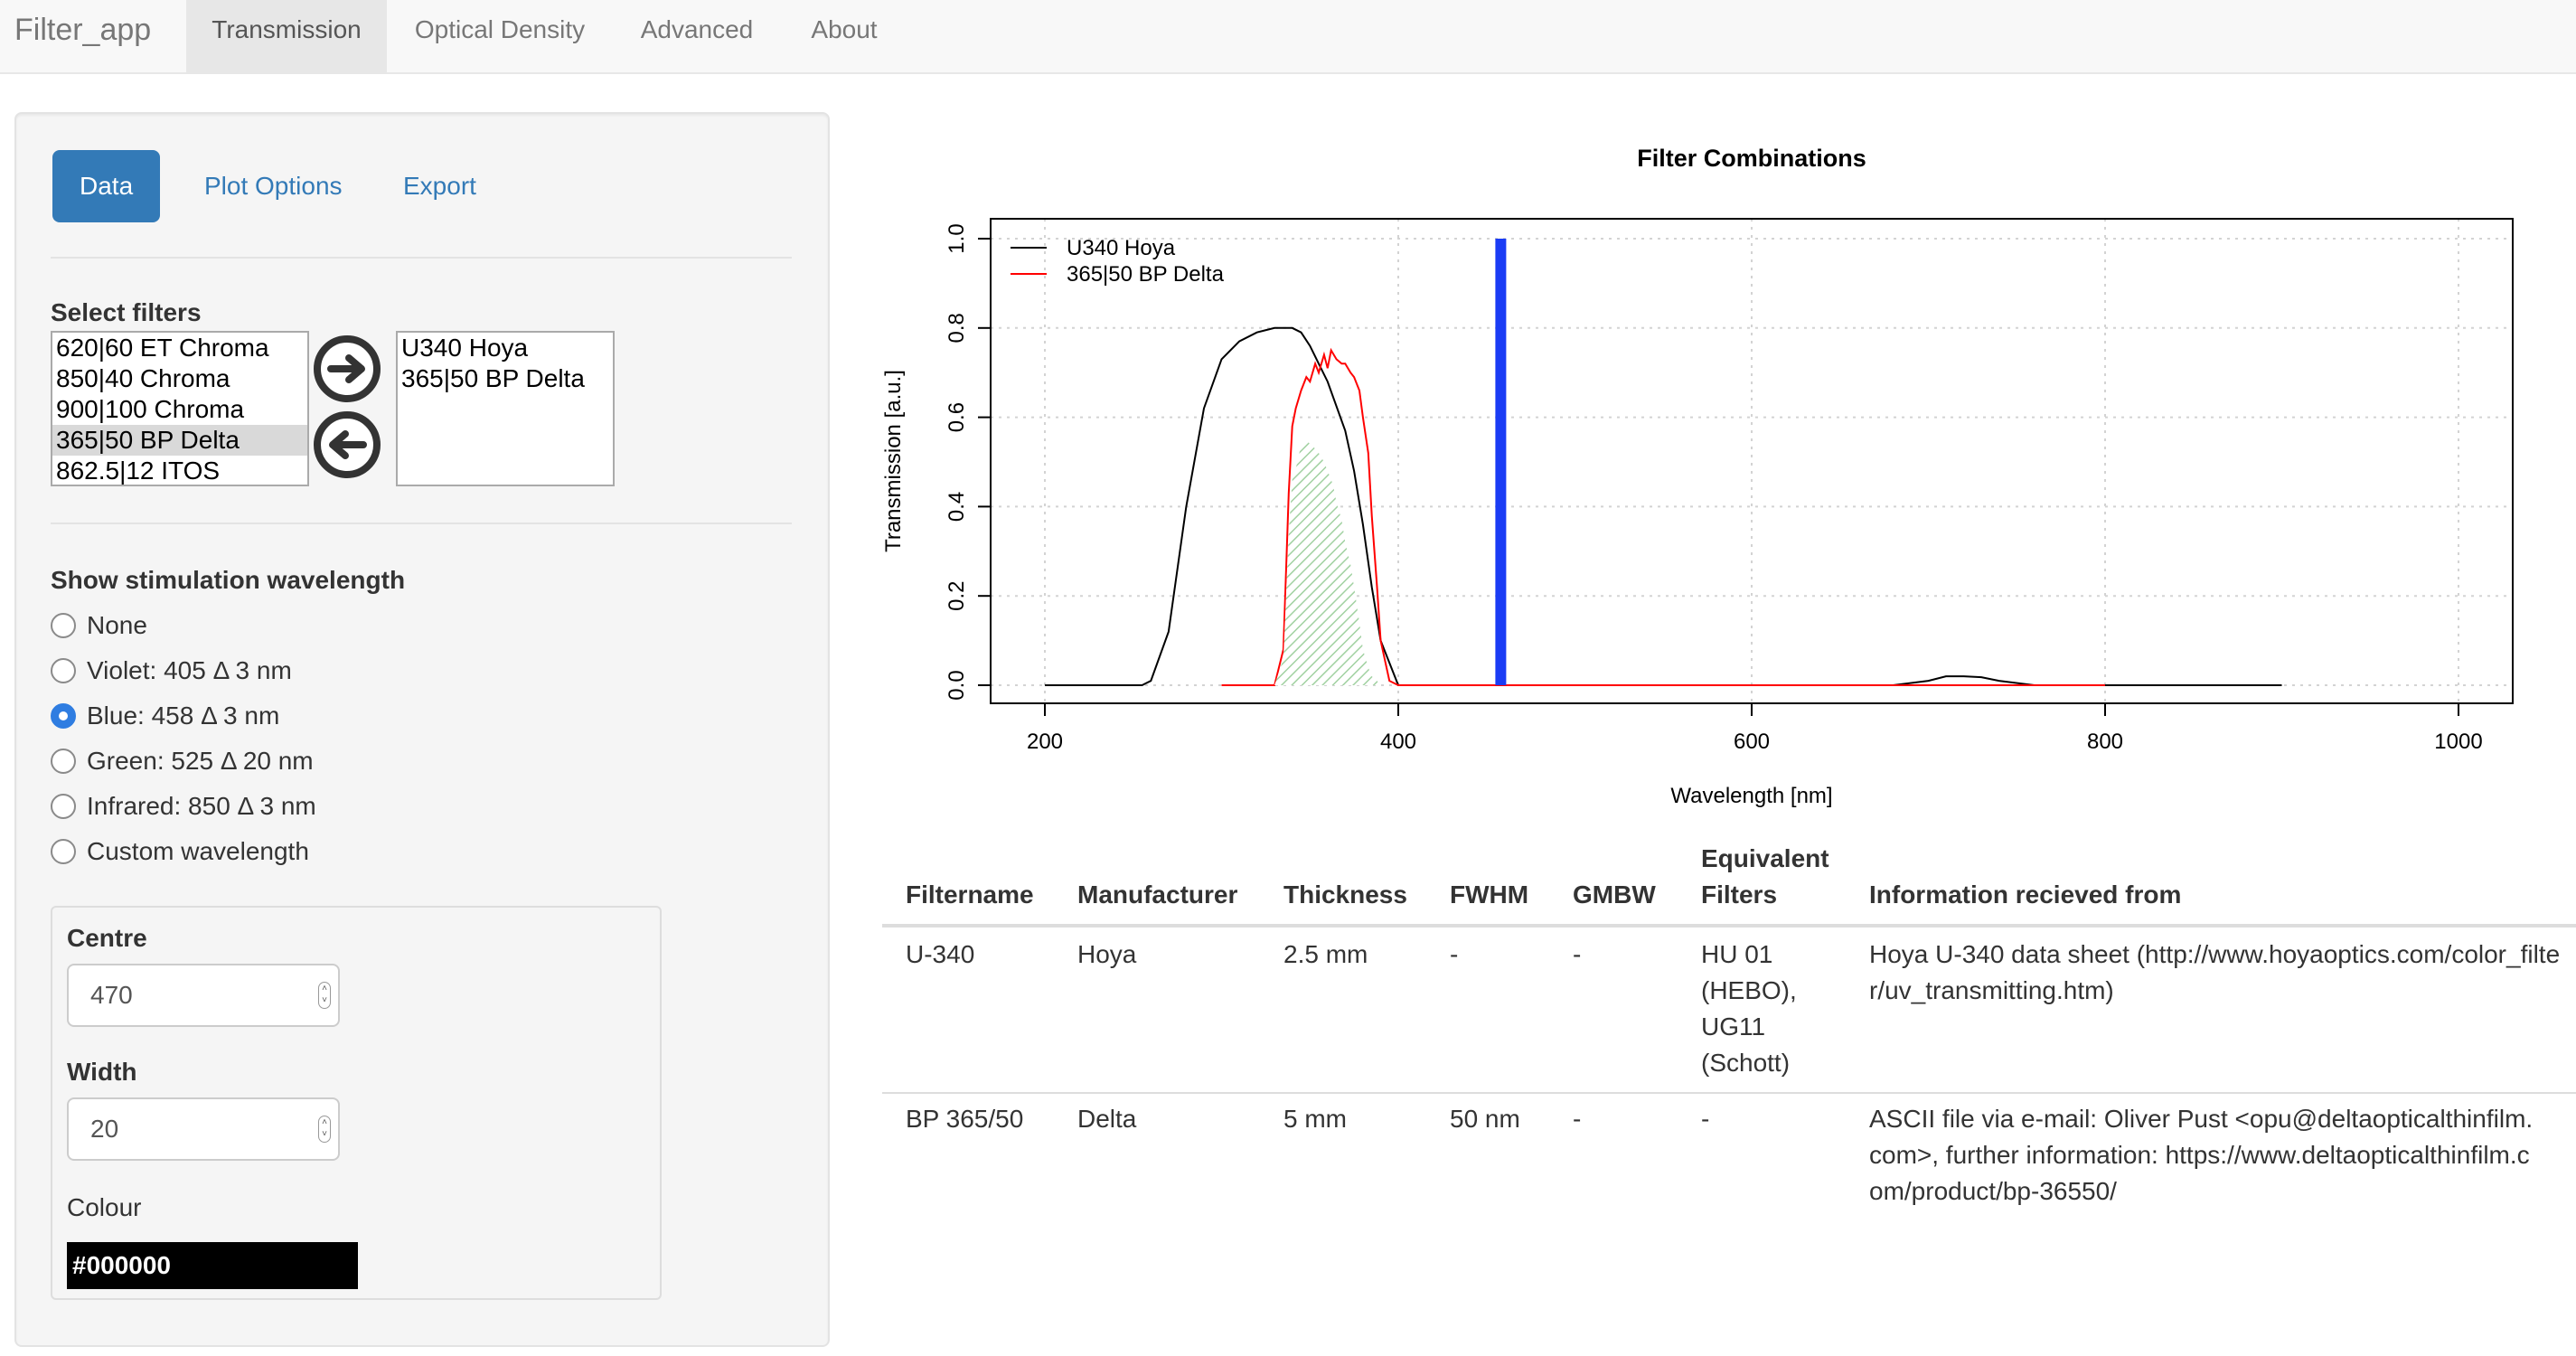 Image resolution: width=2576 pixels, height=1356 pixels. I want to click on list-item: 365|50 BP Delta, so click(493, 378).